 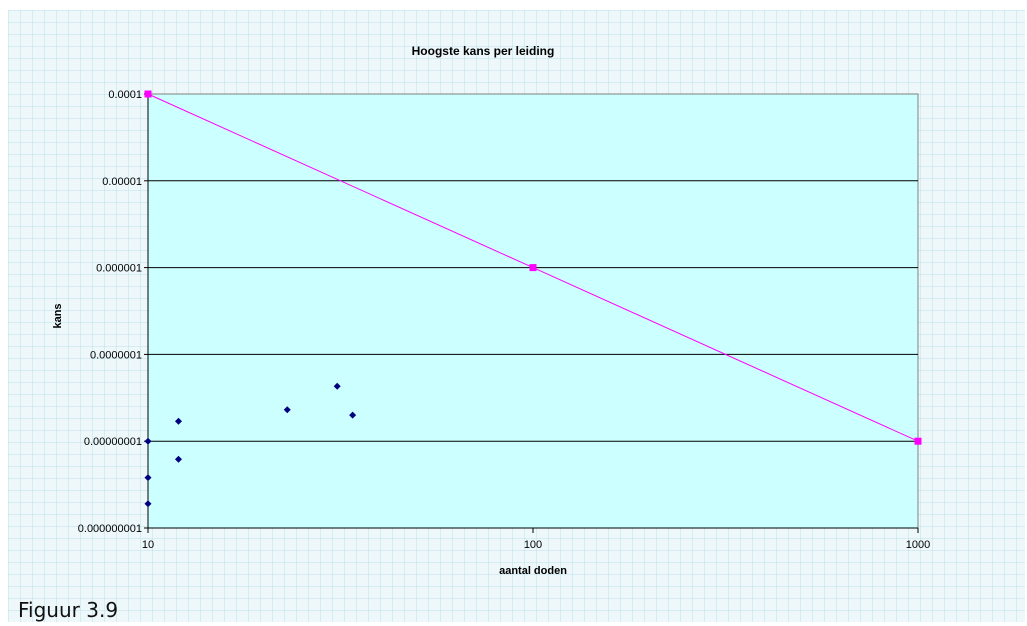 What do you see at coordinates (533, 571) in the screenshot?
I see `x-axis-title: aantal doden` at bounding box center [533, 571].